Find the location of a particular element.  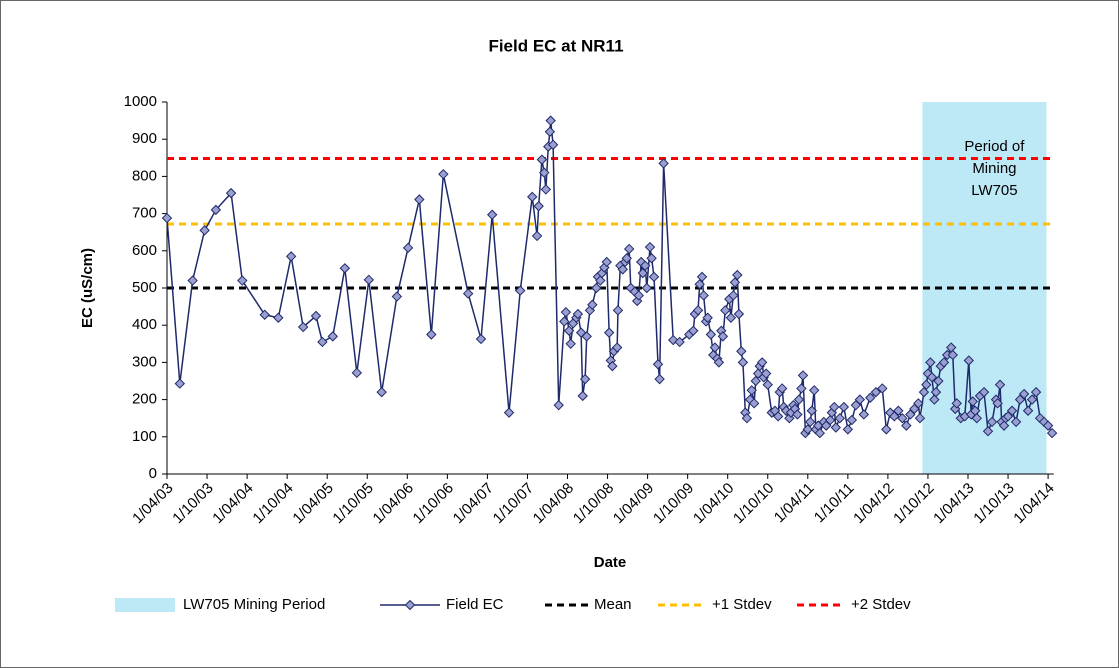

y-tick-label: 400 is located at coordinates (144, 324).